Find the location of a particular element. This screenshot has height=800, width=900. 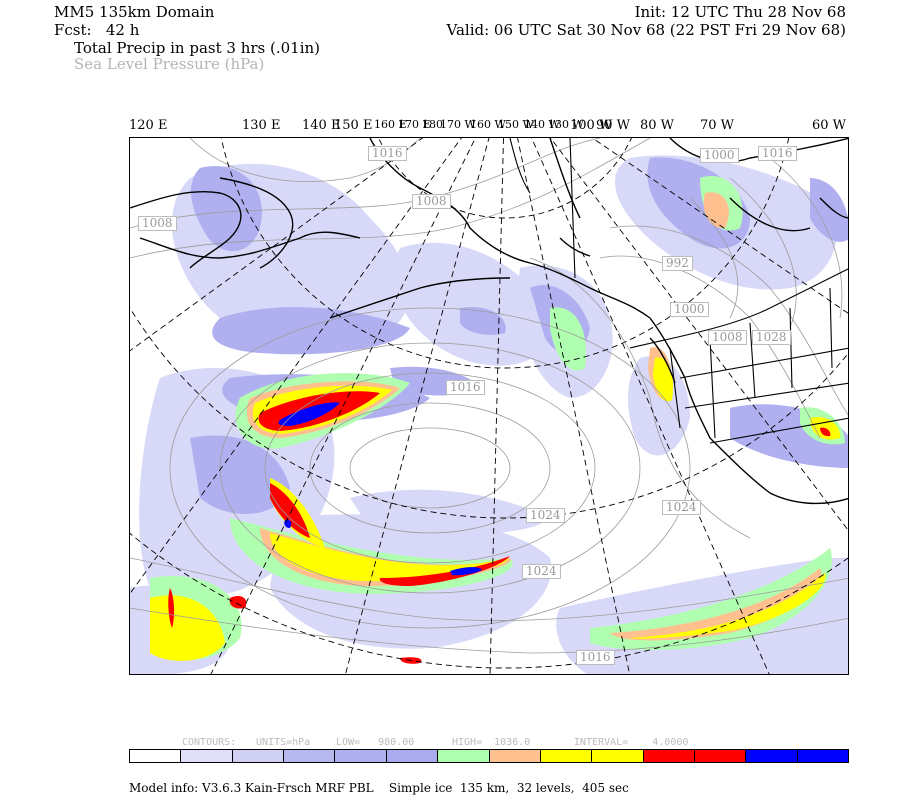

lon-label: 120 E is located at coordinates (148, 125).